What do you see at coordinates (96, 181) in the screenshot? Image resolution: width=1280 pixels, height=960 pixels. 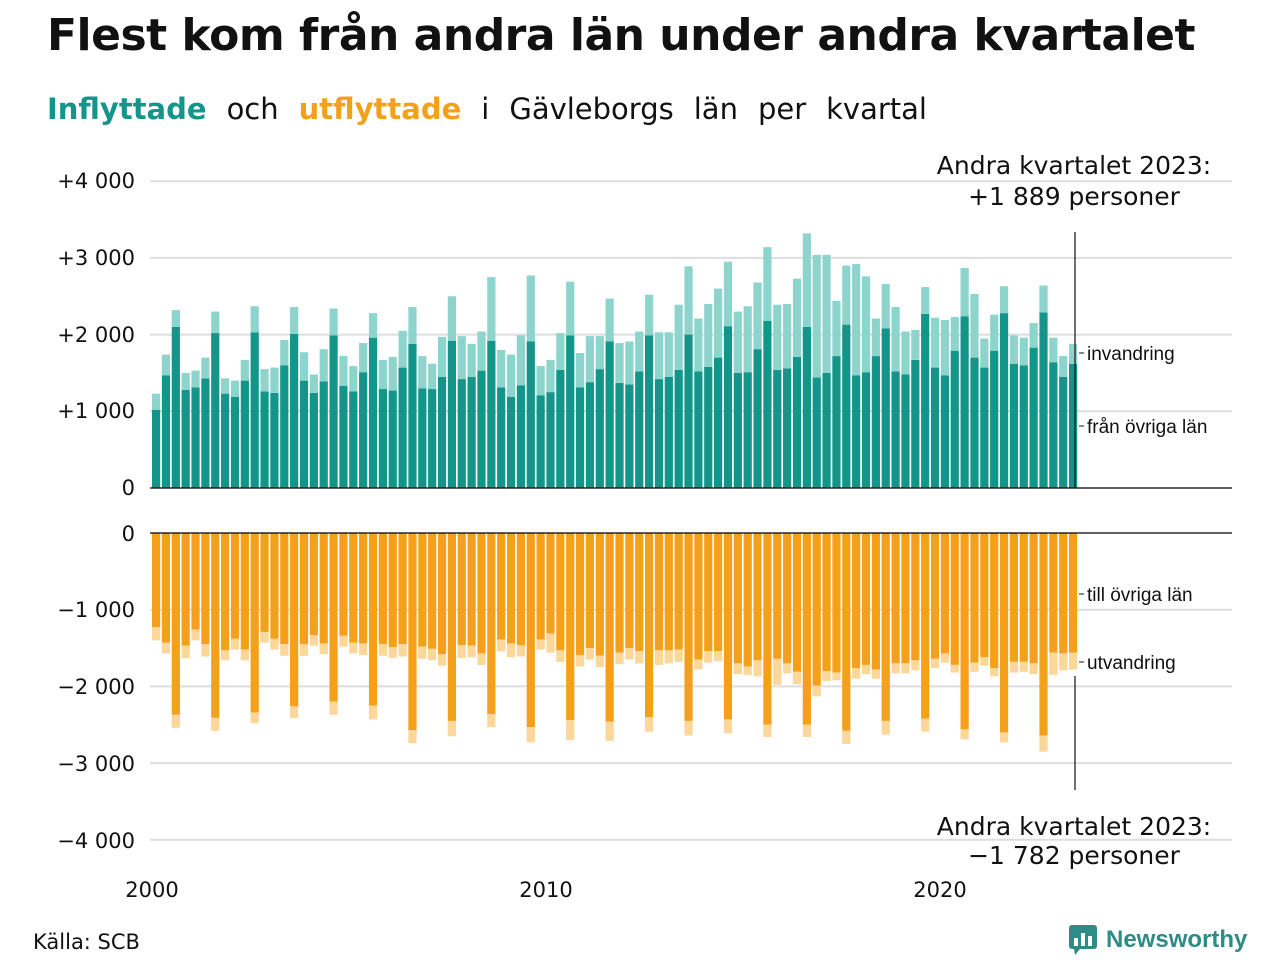 I see `y-tick-label: +4 000` at bounding box center [96, 181].